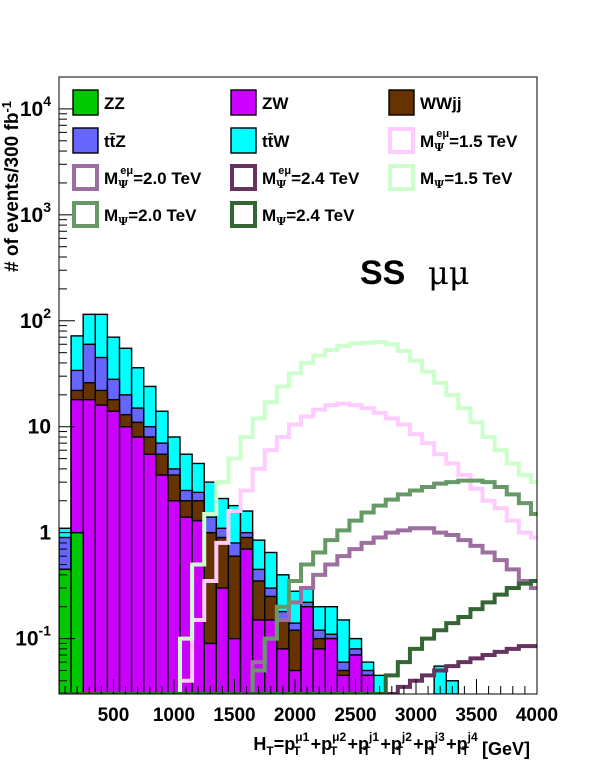 The height and width of the screenshot is (772, 596). I want to click on annotation-ss: SS, so click(382, 273).